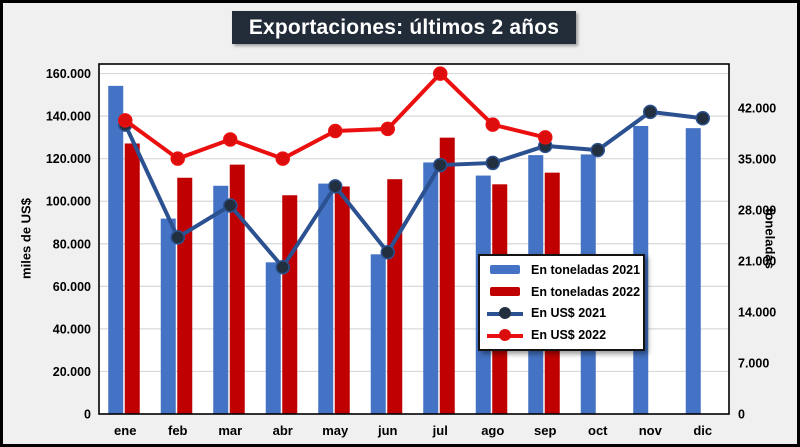  Describe the element at coordinates (335, 430) in the screenshot. I see `category-label-may: may` at that location.